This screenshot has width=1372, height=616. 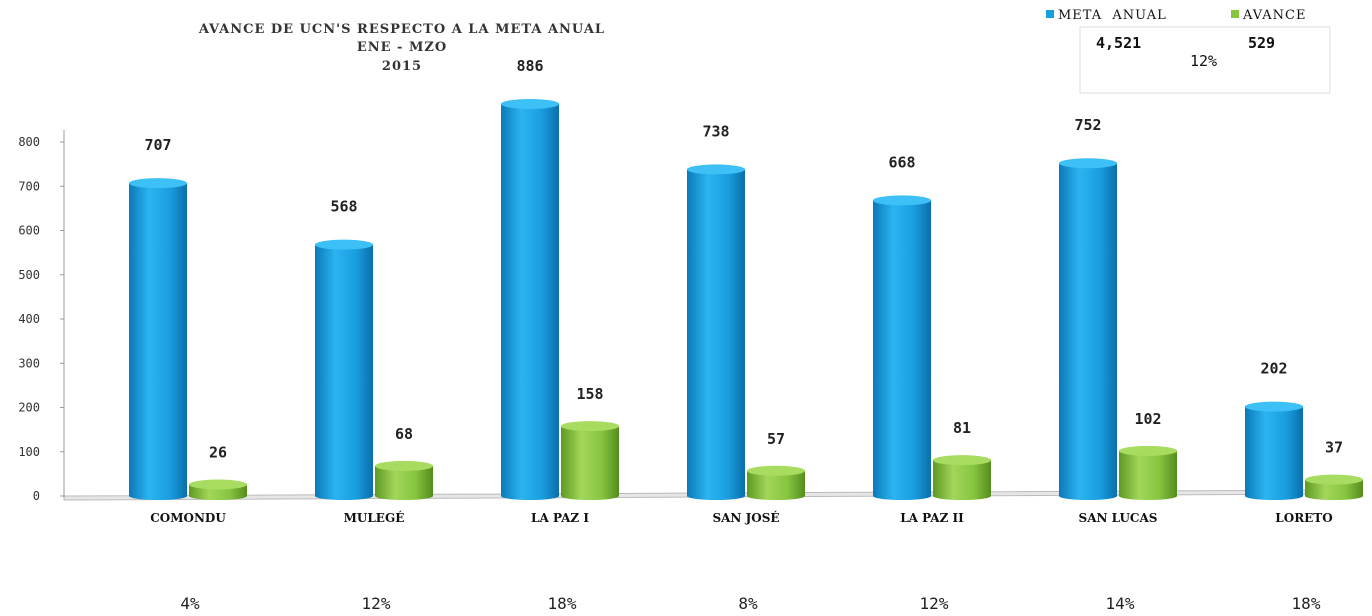 I want to click on data-label-meta: 738, so click(x=715, y=131).